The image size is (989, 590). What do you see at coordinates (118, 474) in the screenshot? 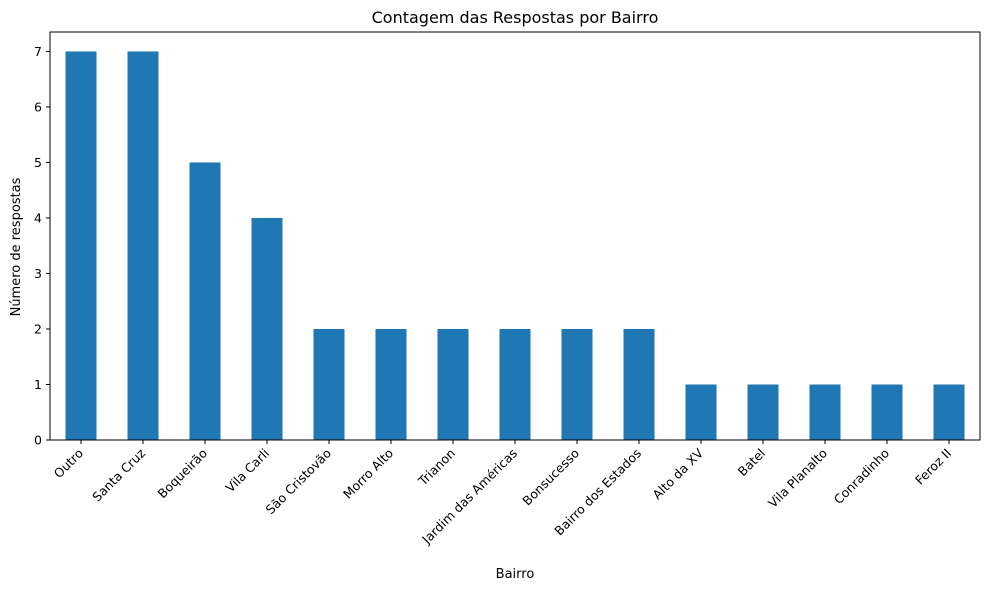
I see `x-tick-label-1: Santa Cruz` at bounding box center [118, 474].